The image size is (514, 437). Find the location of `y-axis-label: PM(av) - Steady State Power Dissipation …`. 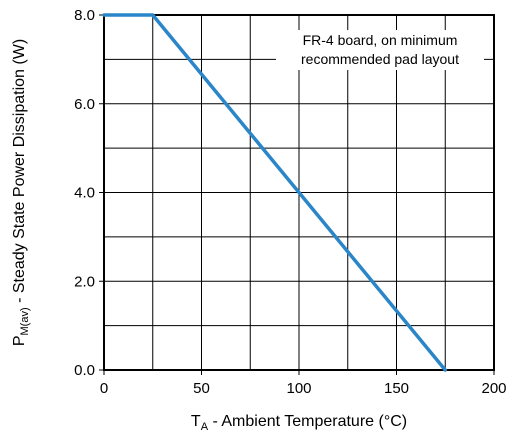

y-axis-label: PM(av) - Steady State Power Dissipation … is located at coordinates (21, 192).